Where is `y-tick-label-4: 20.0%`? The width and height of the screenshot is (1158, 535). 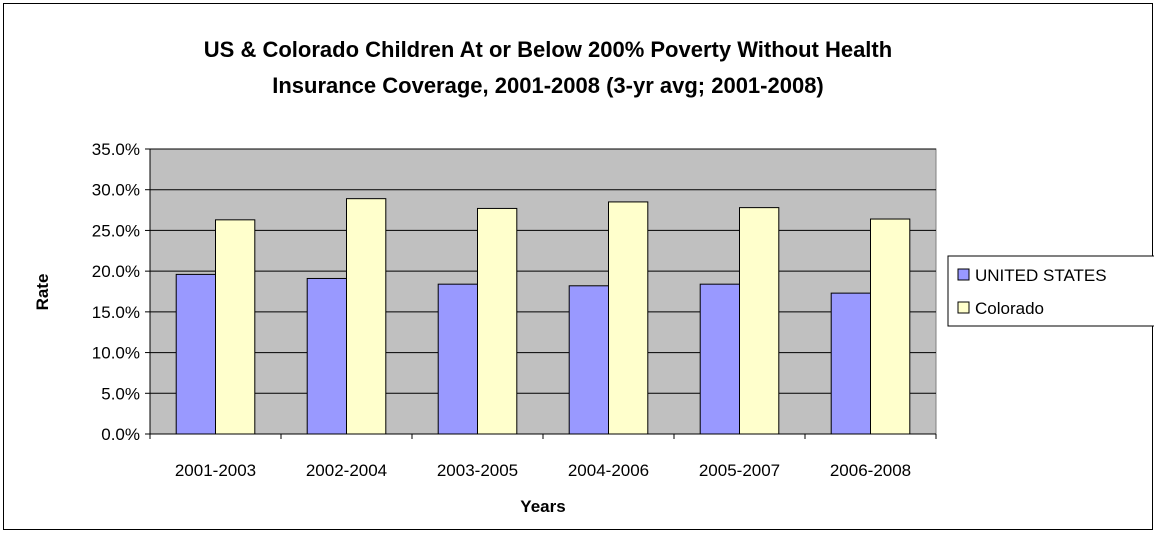
y-tick-label-4: 20.0% is located at coordinates (116, 271).